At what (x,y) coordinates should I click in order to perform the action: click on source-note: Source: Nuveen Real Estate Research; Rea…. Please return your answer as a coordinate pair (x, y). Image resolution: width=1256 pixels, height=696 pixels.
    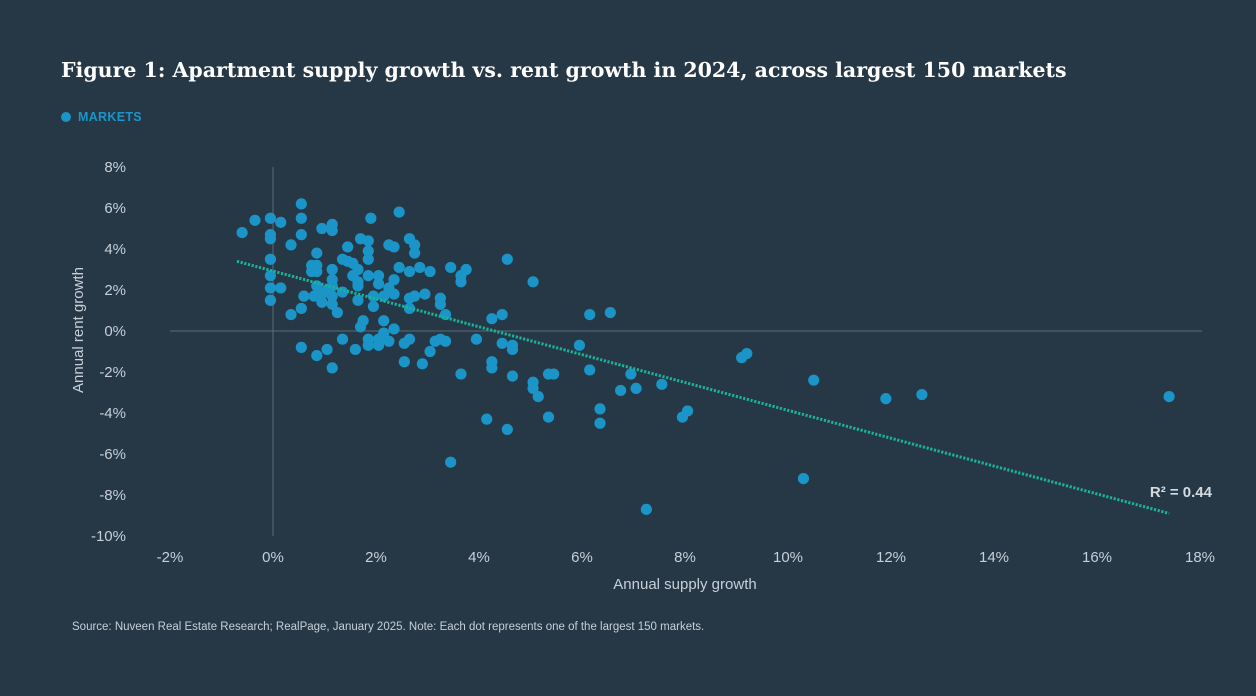
    Looking at the image, I should click on (388, 627).